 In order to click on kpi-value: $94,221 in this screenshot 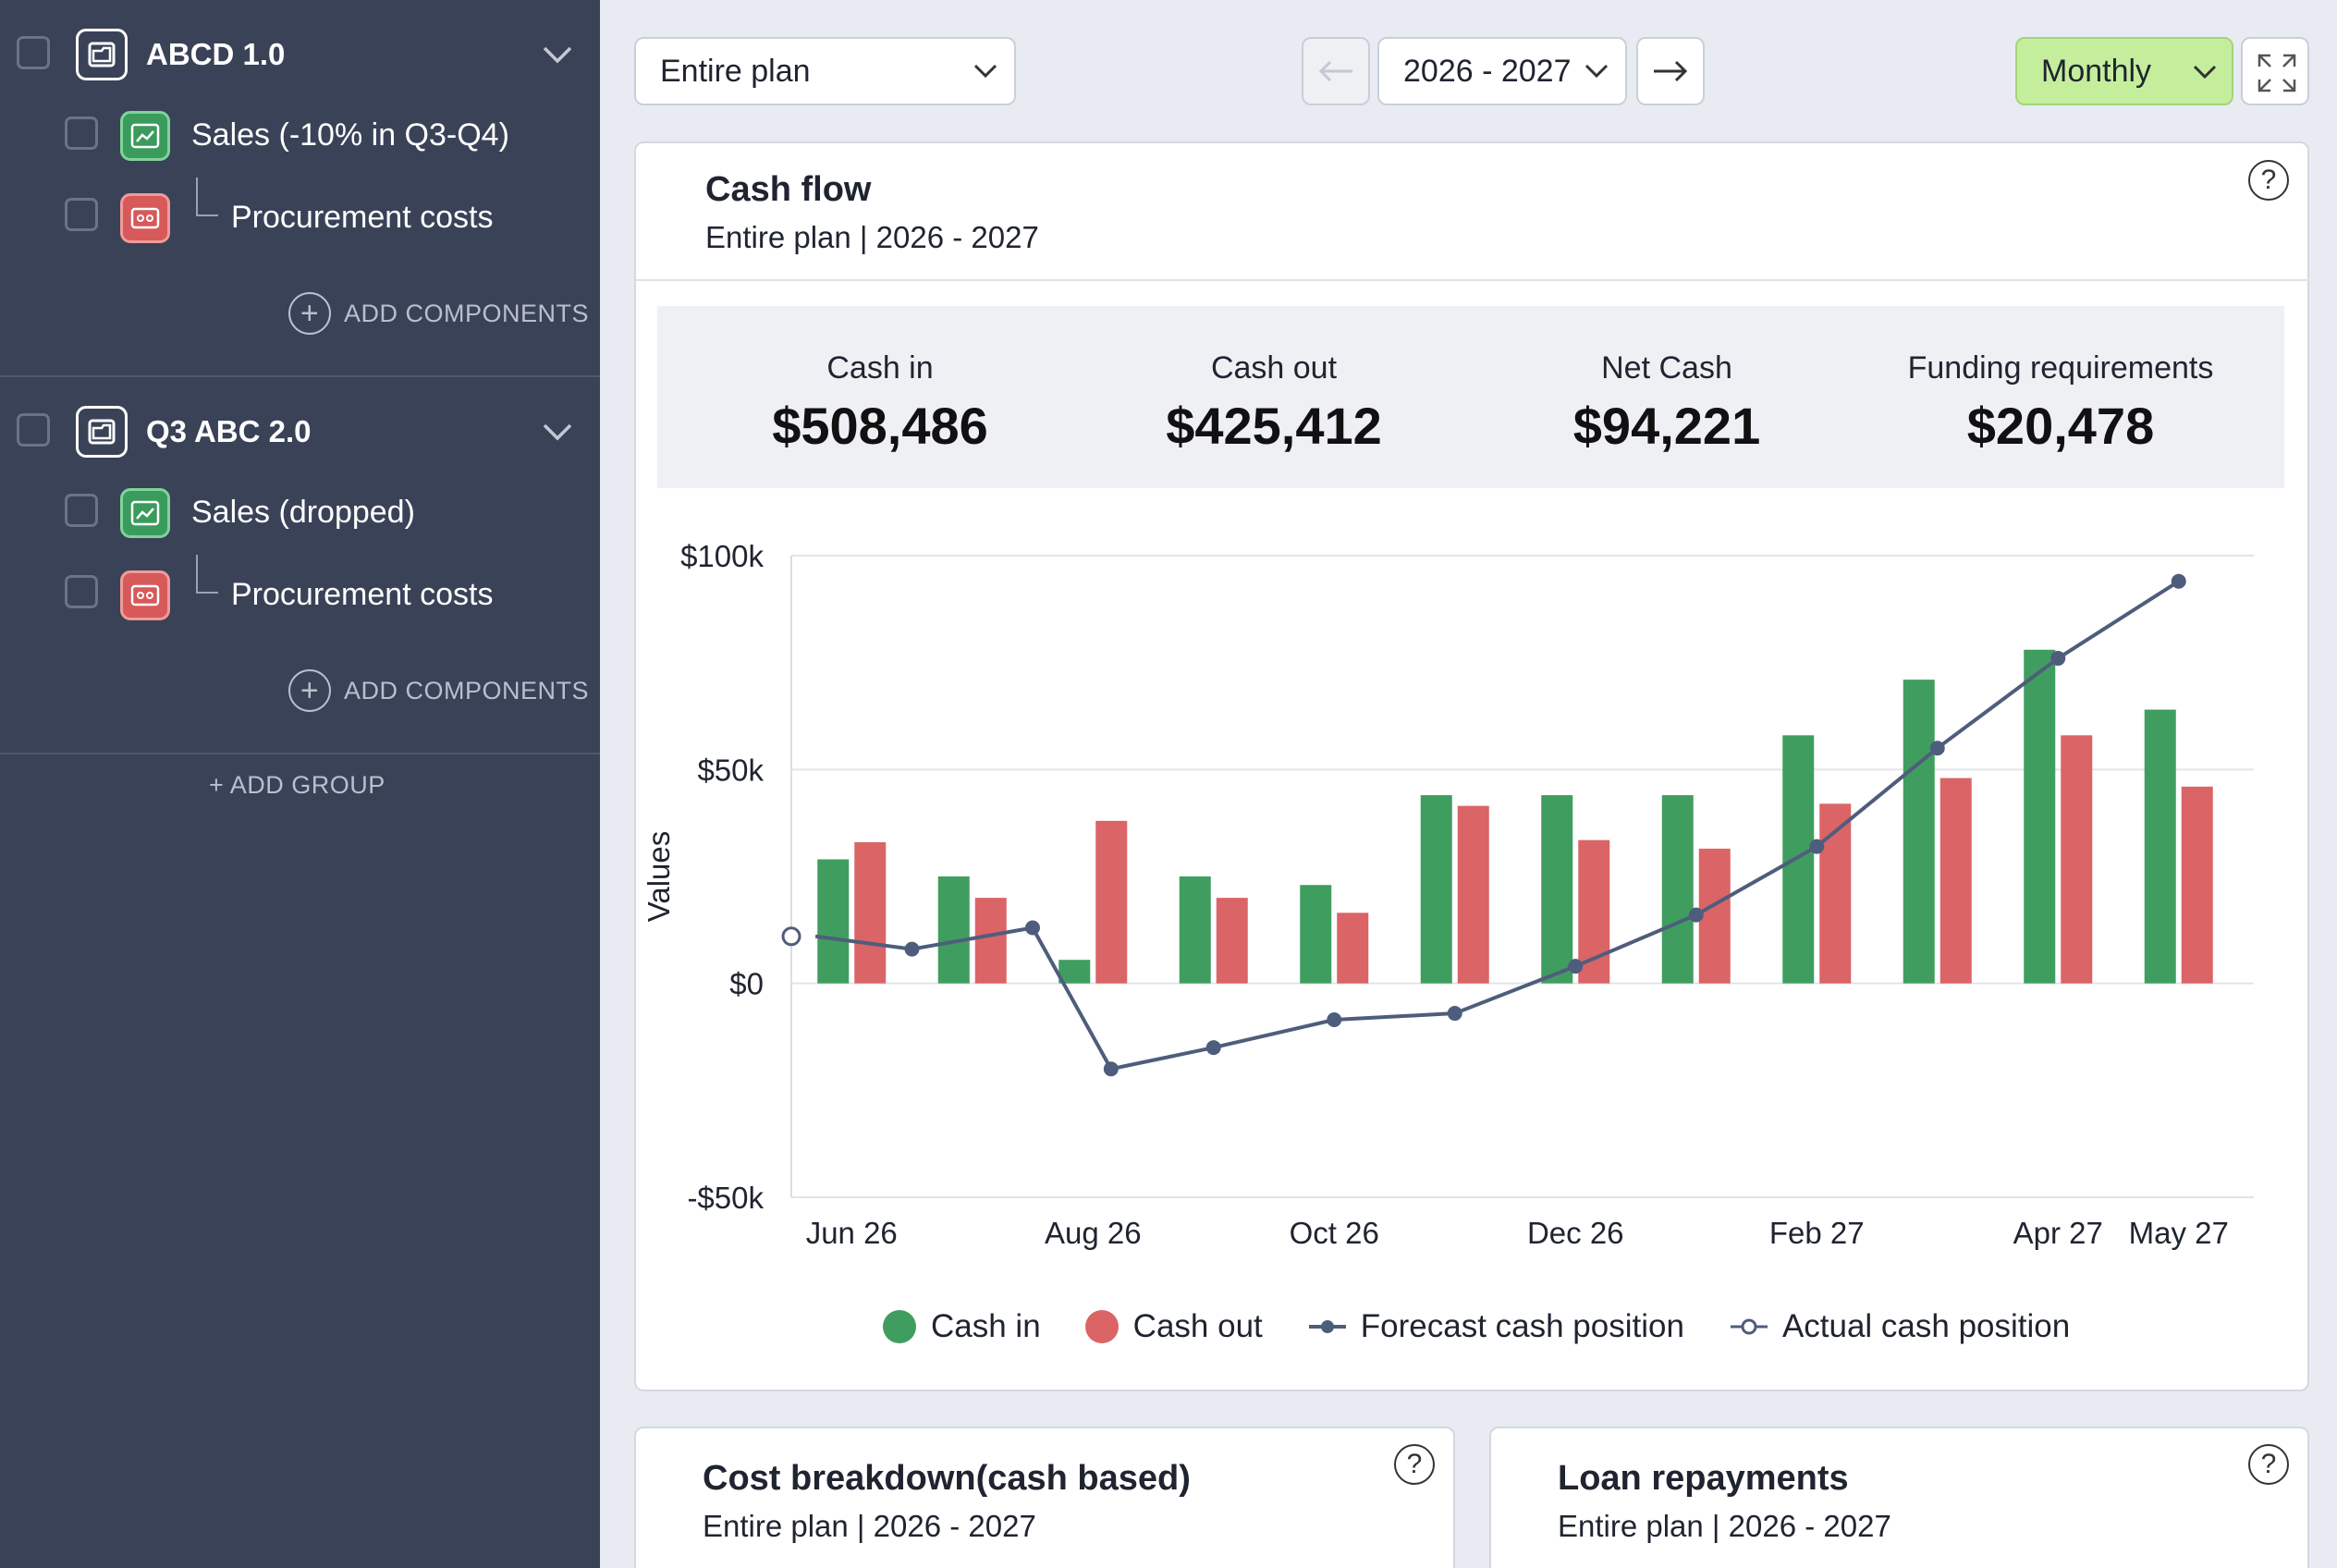, I will do `click(1666, 426)`.